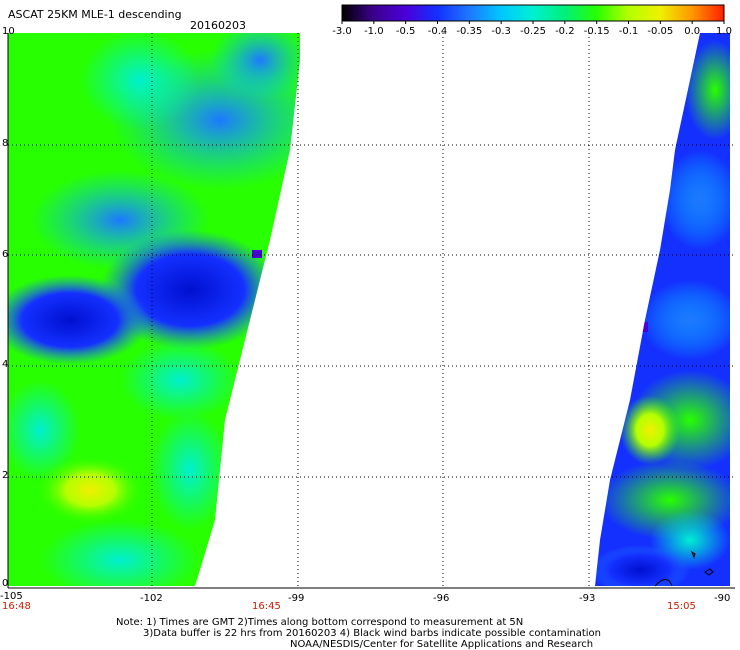  Describe the element at coordinates (724, 31) in the screenshot. I see `colorbar-label: 1.0` at that location.